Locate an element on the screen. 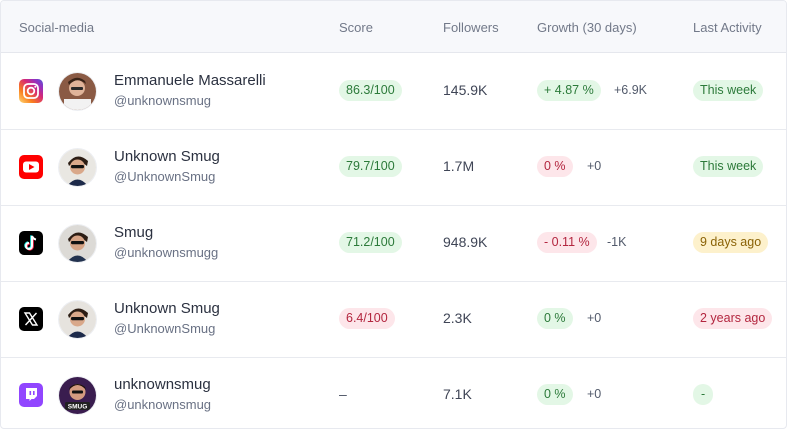  header-growth: Growth (30 days) is located at coordinates (587, 27).